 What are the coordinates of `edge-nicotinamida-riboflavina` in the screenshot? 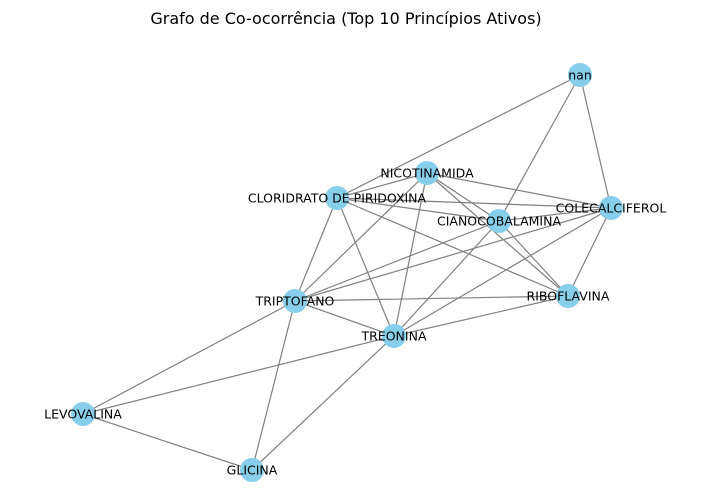 It's located at (497, 234).